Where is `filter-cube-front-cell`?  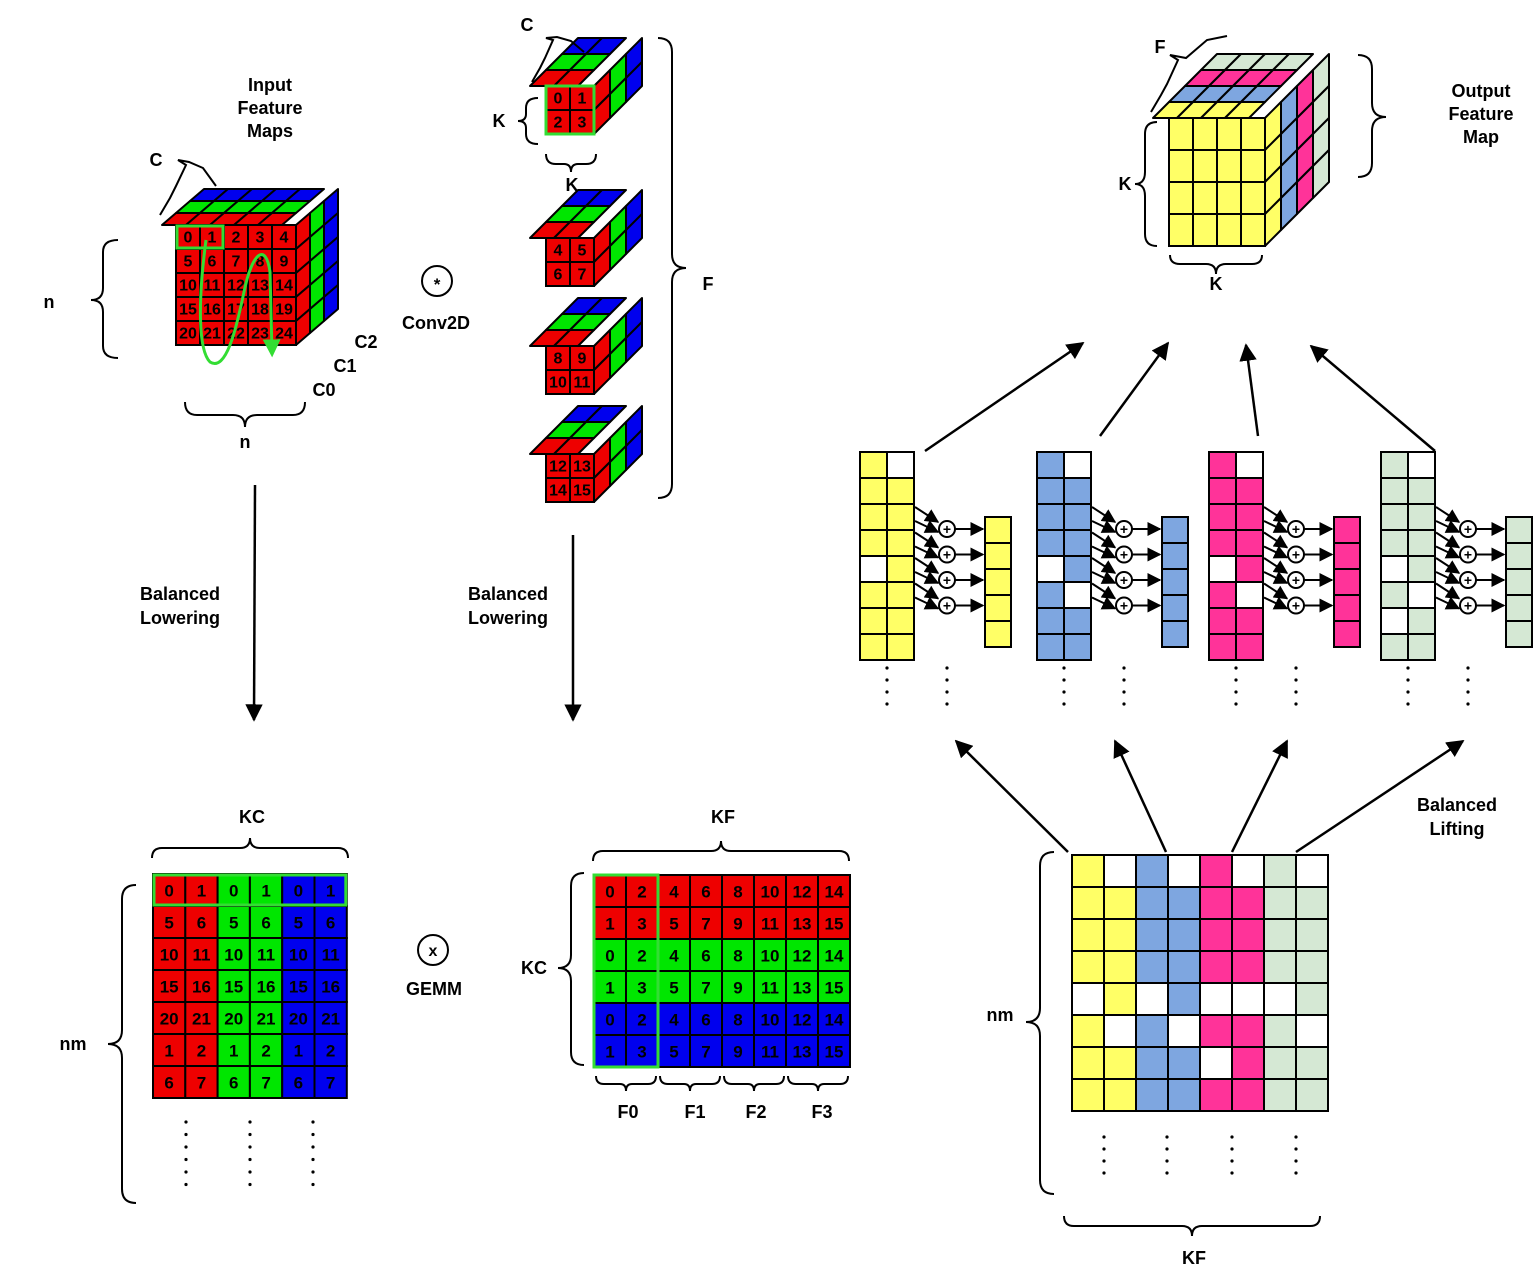 filter-cube-front-cell is located at coordinates (582, 274).